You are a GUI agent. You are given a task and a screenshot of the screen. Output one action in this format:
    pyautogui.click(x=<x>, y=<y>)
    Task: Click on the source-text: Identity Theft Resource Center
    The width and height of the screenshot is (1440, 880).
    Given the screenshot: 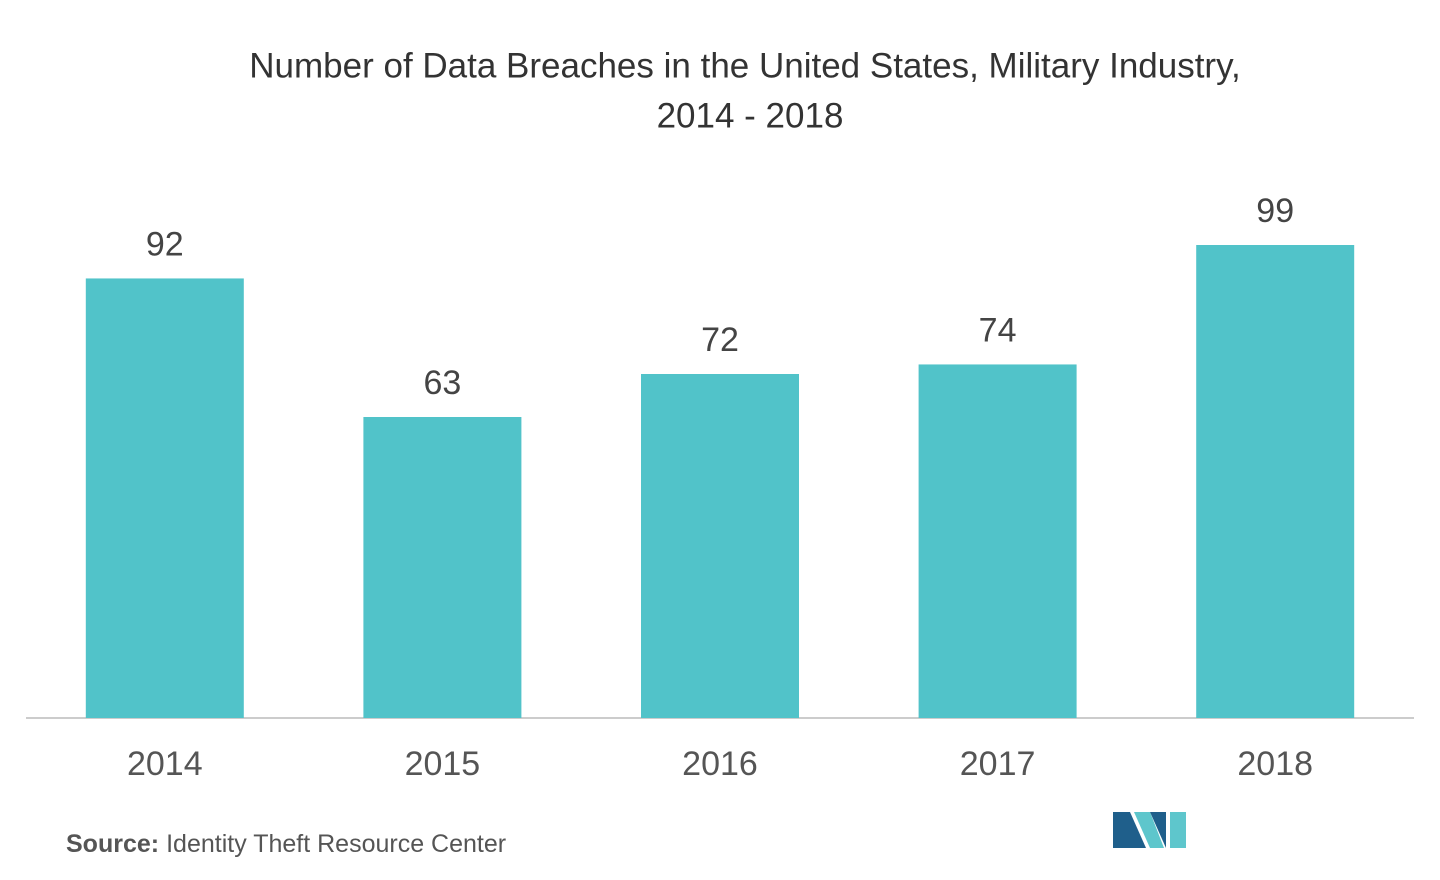 What is the action you would take?
    pyautogui.click(x=336, y=844)
    